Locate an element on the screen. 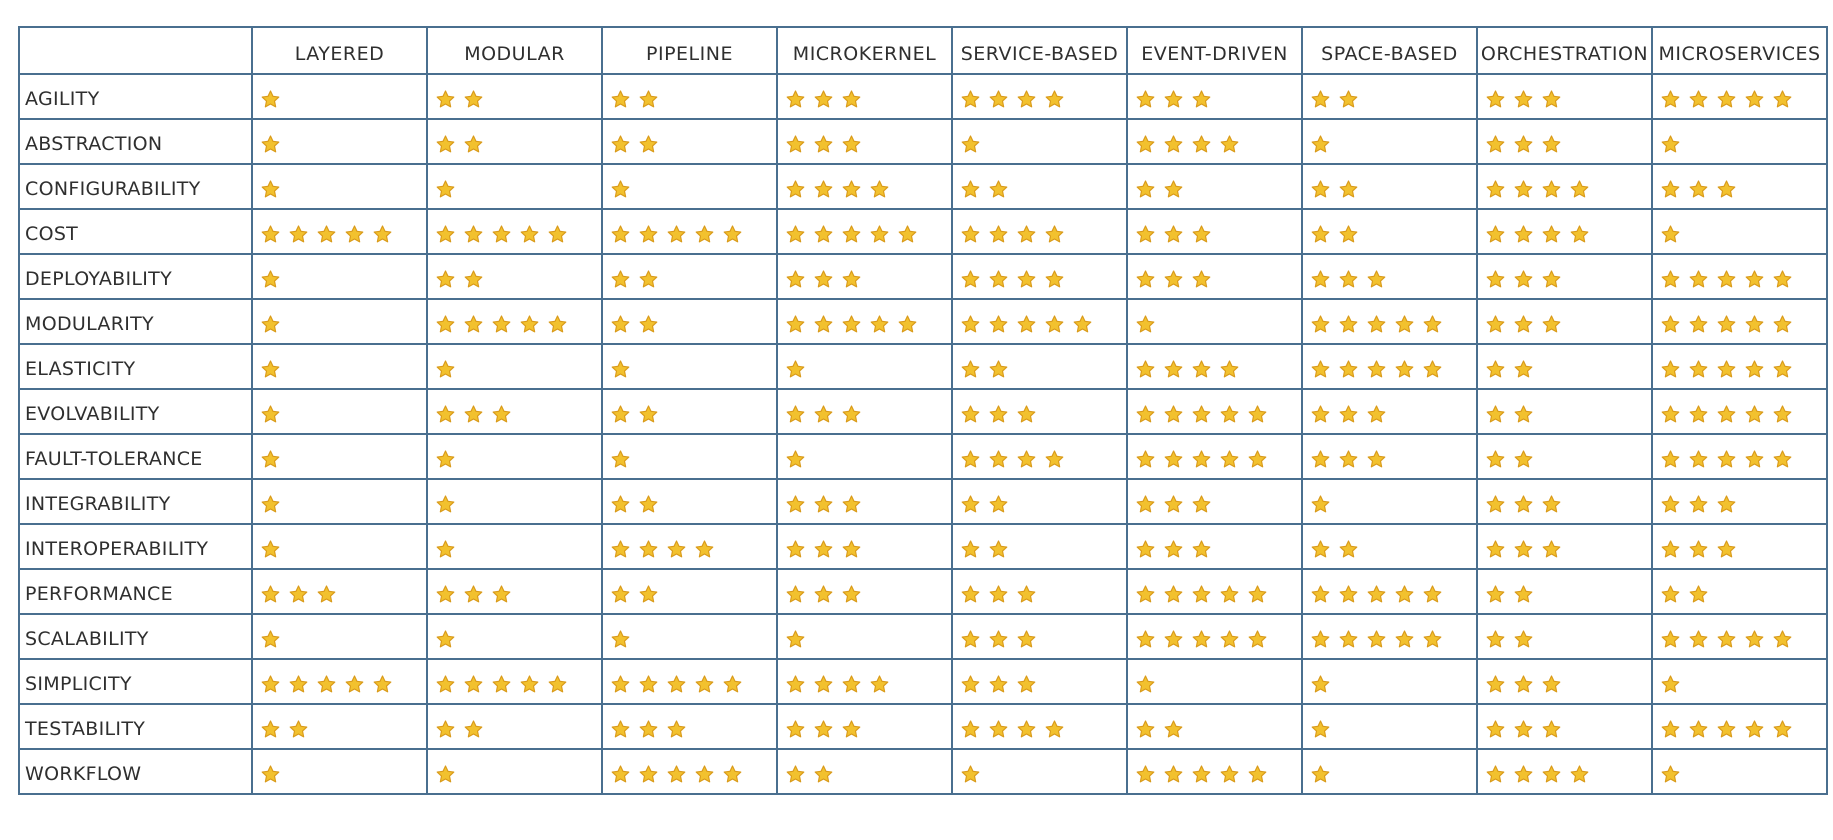 The width and height of the screenshot is (1833, 840). table-row: SCALABILITY is located at coordinates (923, 636).